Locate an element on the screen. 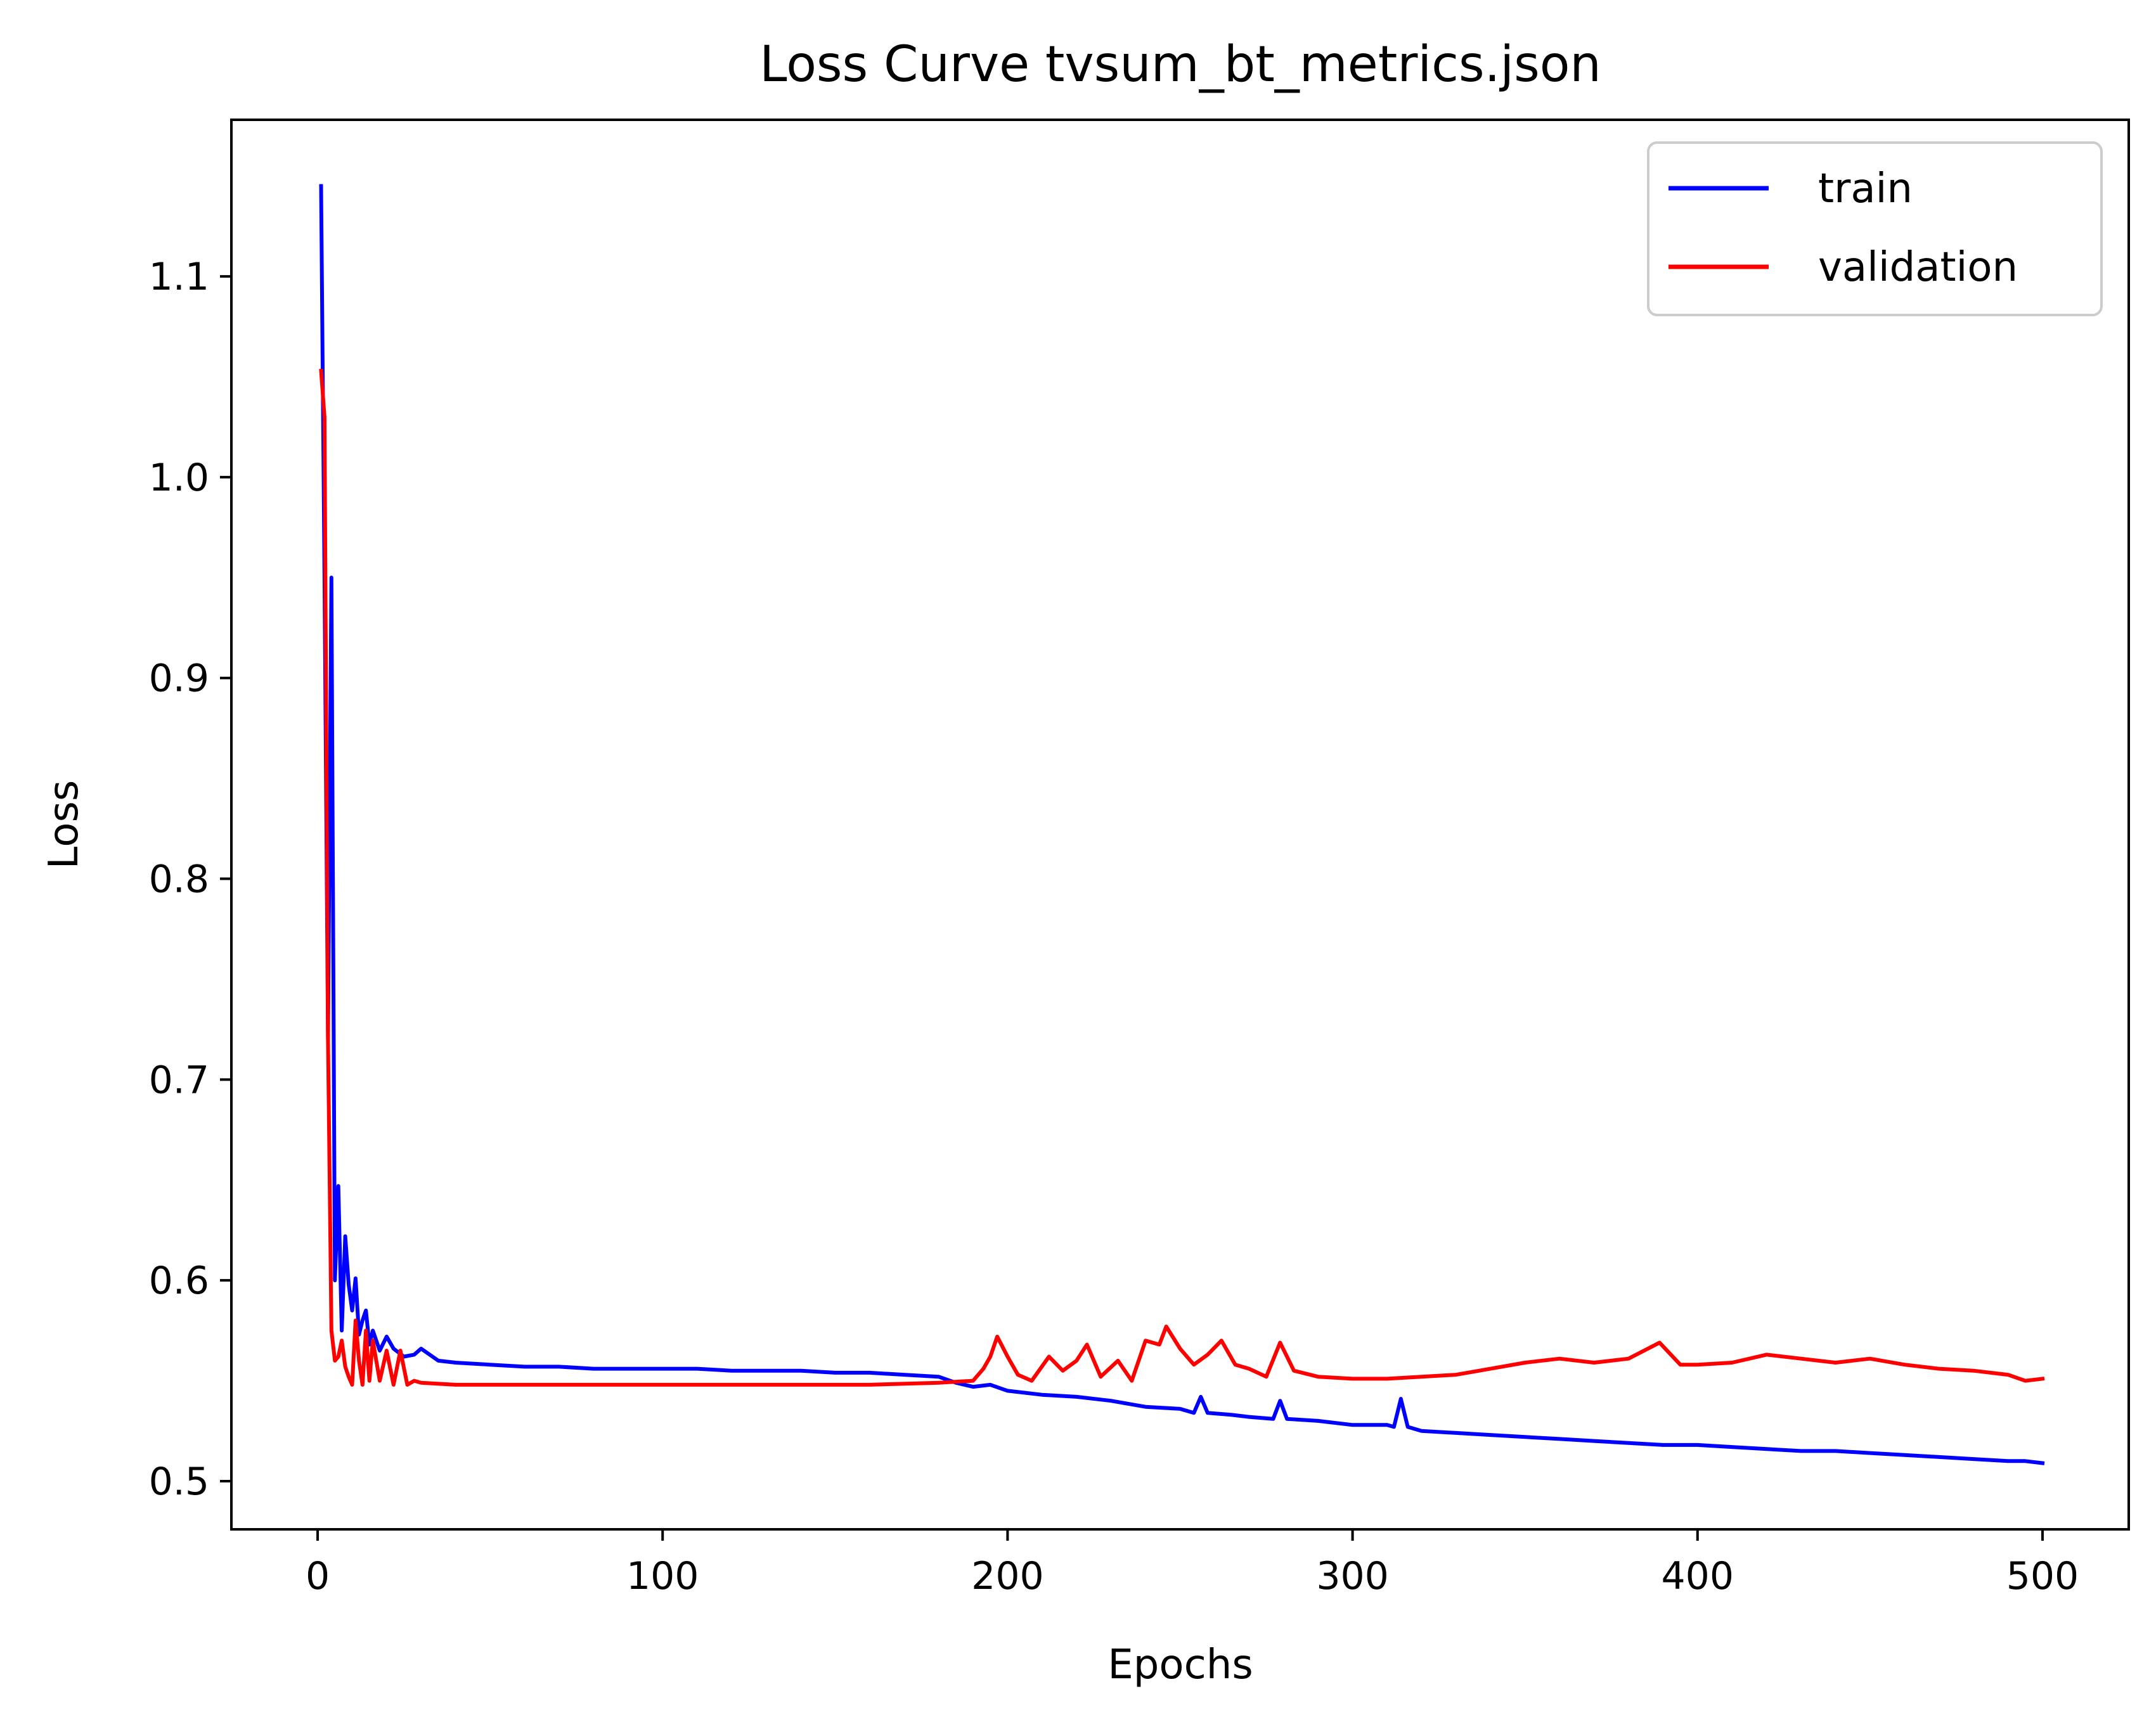  y-axis-ticks: 0.5 0.6 0.7 0.8 0.9 1.0 1.1 is located at coordinates (190, 879).